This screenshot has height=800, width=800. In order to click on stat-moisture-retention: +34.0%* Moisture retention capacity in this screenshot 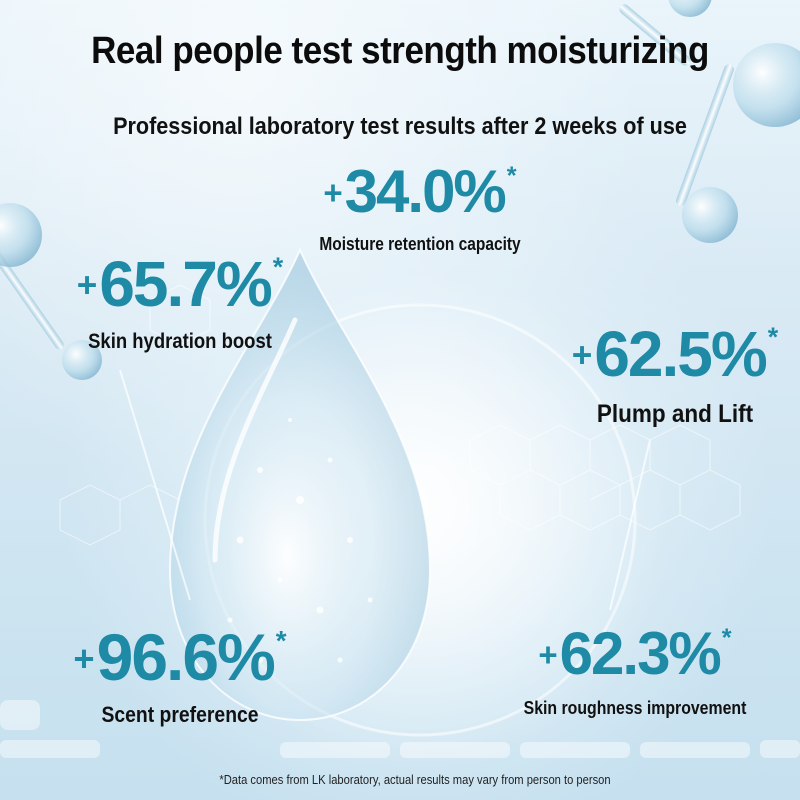, I will do `click(420, 208)`.